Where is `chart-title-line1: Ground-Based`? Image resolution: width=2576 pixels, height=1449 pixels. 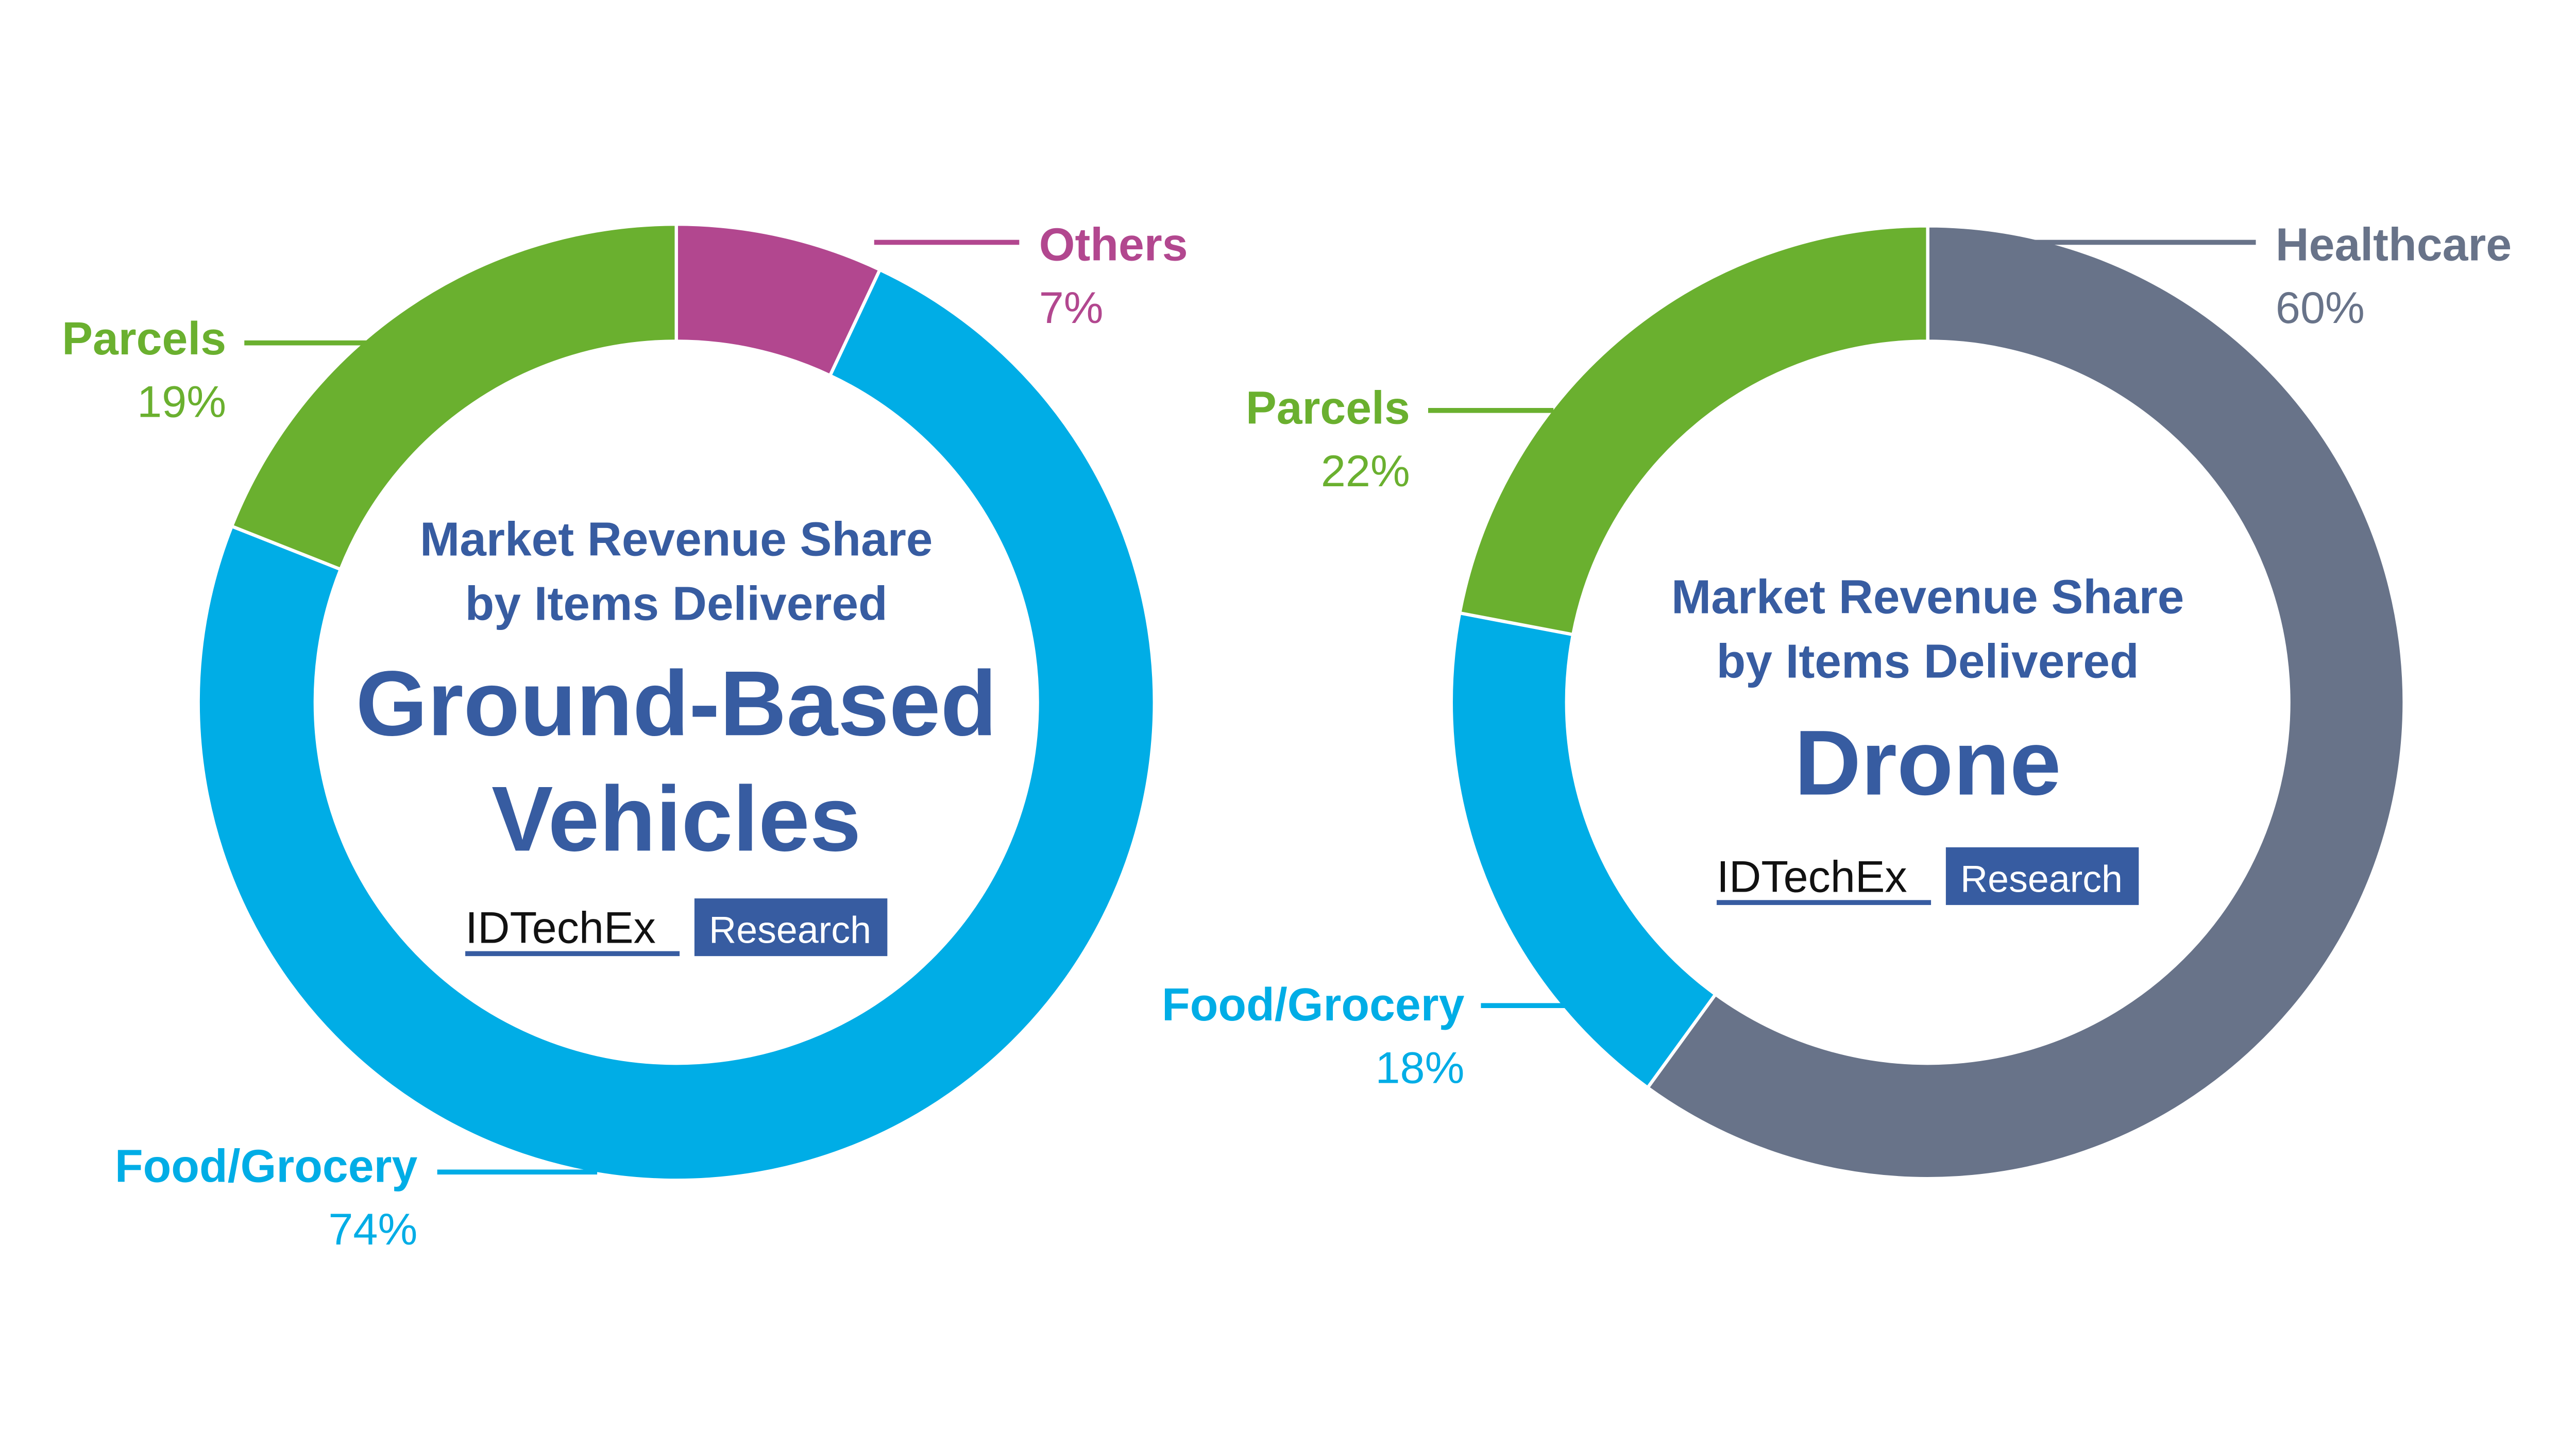
chart-title-line1: Ground-Based is located at coordinates (676, 703).